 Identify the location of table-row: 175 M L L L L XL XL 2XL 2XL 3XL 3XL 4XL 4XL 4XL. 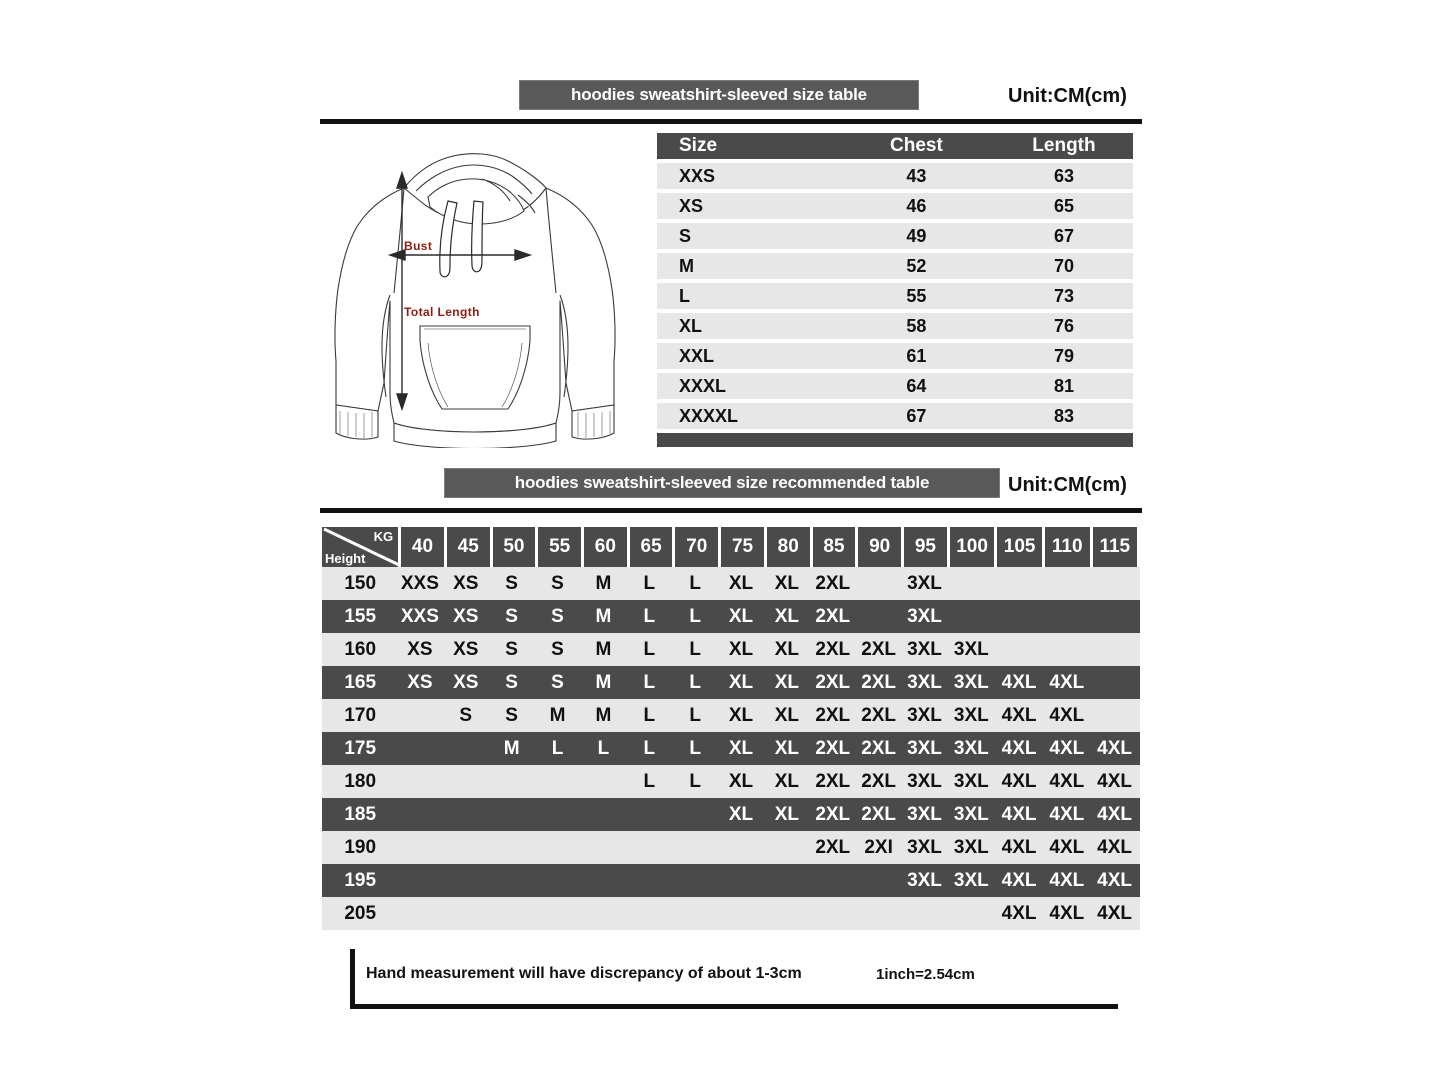
(731, 748).